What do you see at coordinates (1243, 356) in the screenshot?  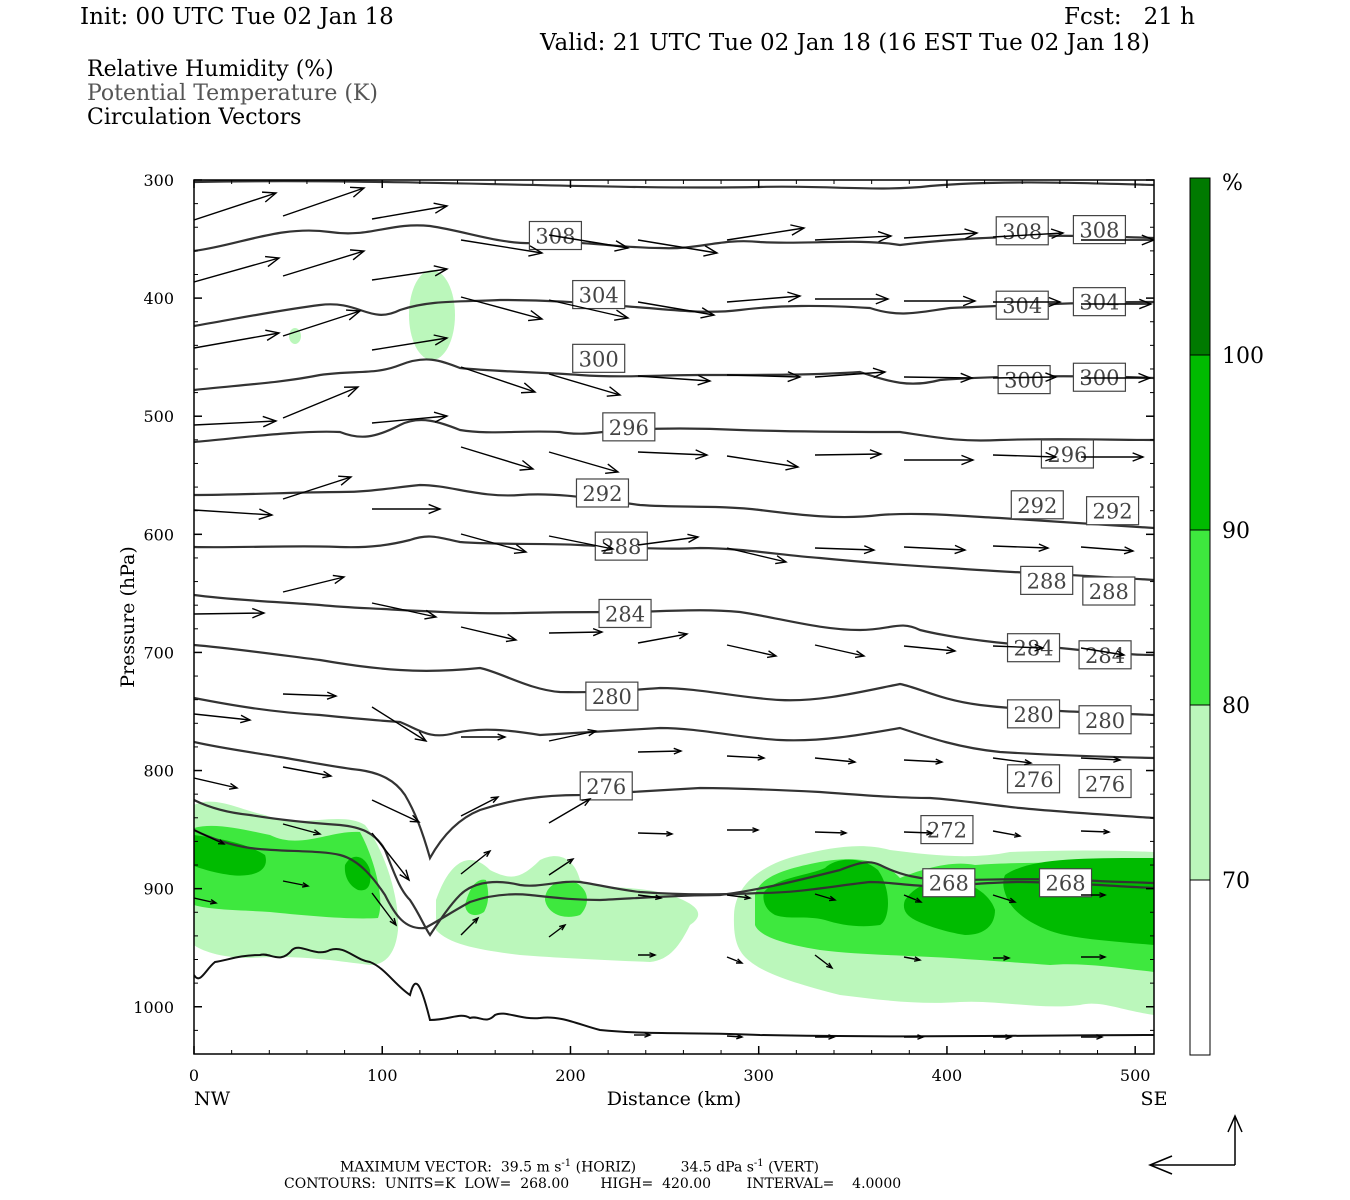 I see `colorbar-level-label: 100` at bounding box center [1243, 356].